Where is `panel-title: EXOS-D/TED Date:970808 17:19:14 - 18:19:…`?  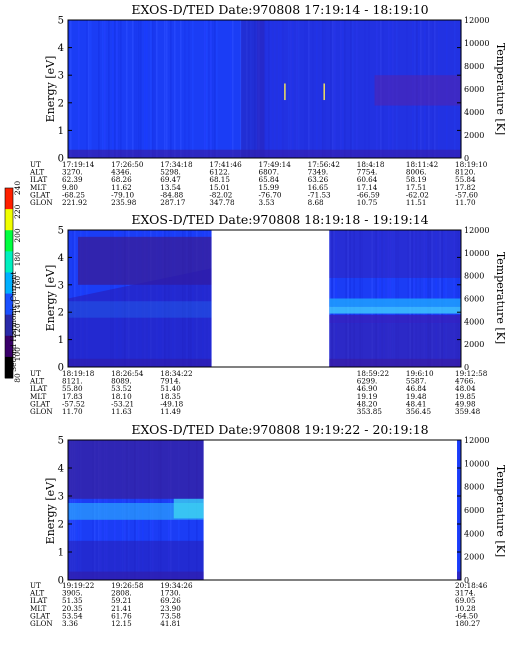
panel-title: EXOS-D/TED Date:970808 17:19:14 - 18:19:… is located at coordinates (279, 9).